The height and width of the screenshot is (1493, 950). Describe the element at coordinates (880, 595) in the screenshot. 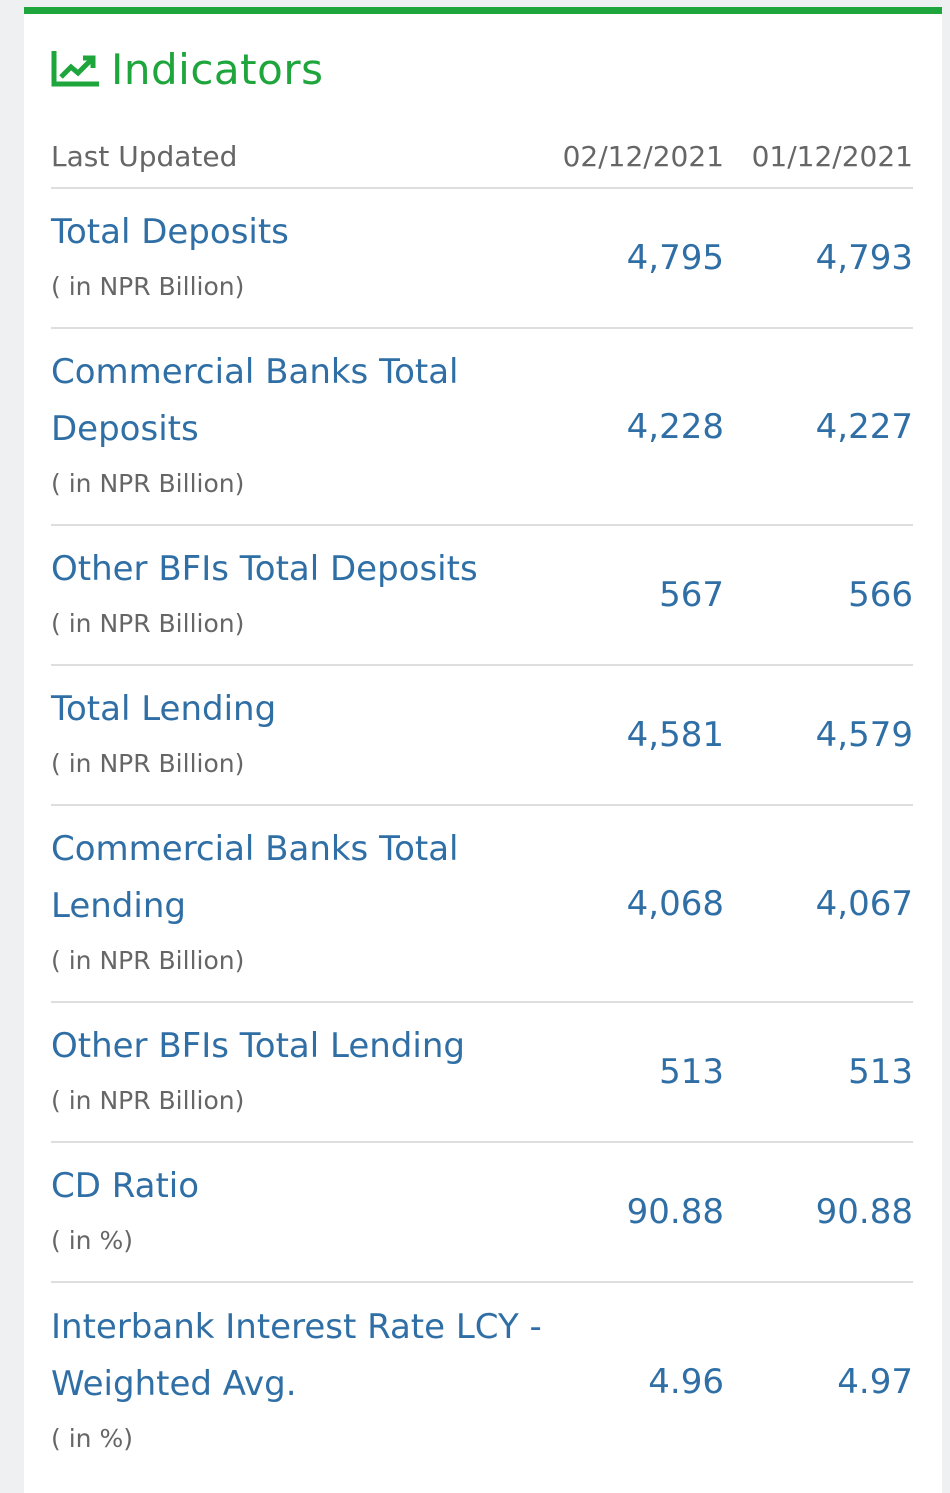

I see `indicator-value-2: 566` at that location.